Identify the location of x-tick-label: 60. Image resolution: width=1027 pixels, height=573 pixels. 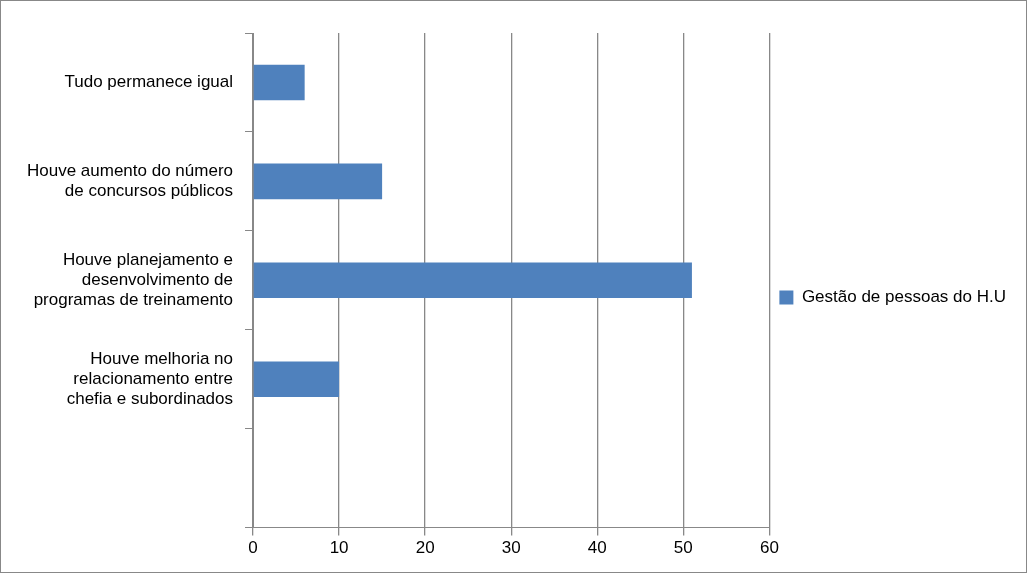
(769, 548).